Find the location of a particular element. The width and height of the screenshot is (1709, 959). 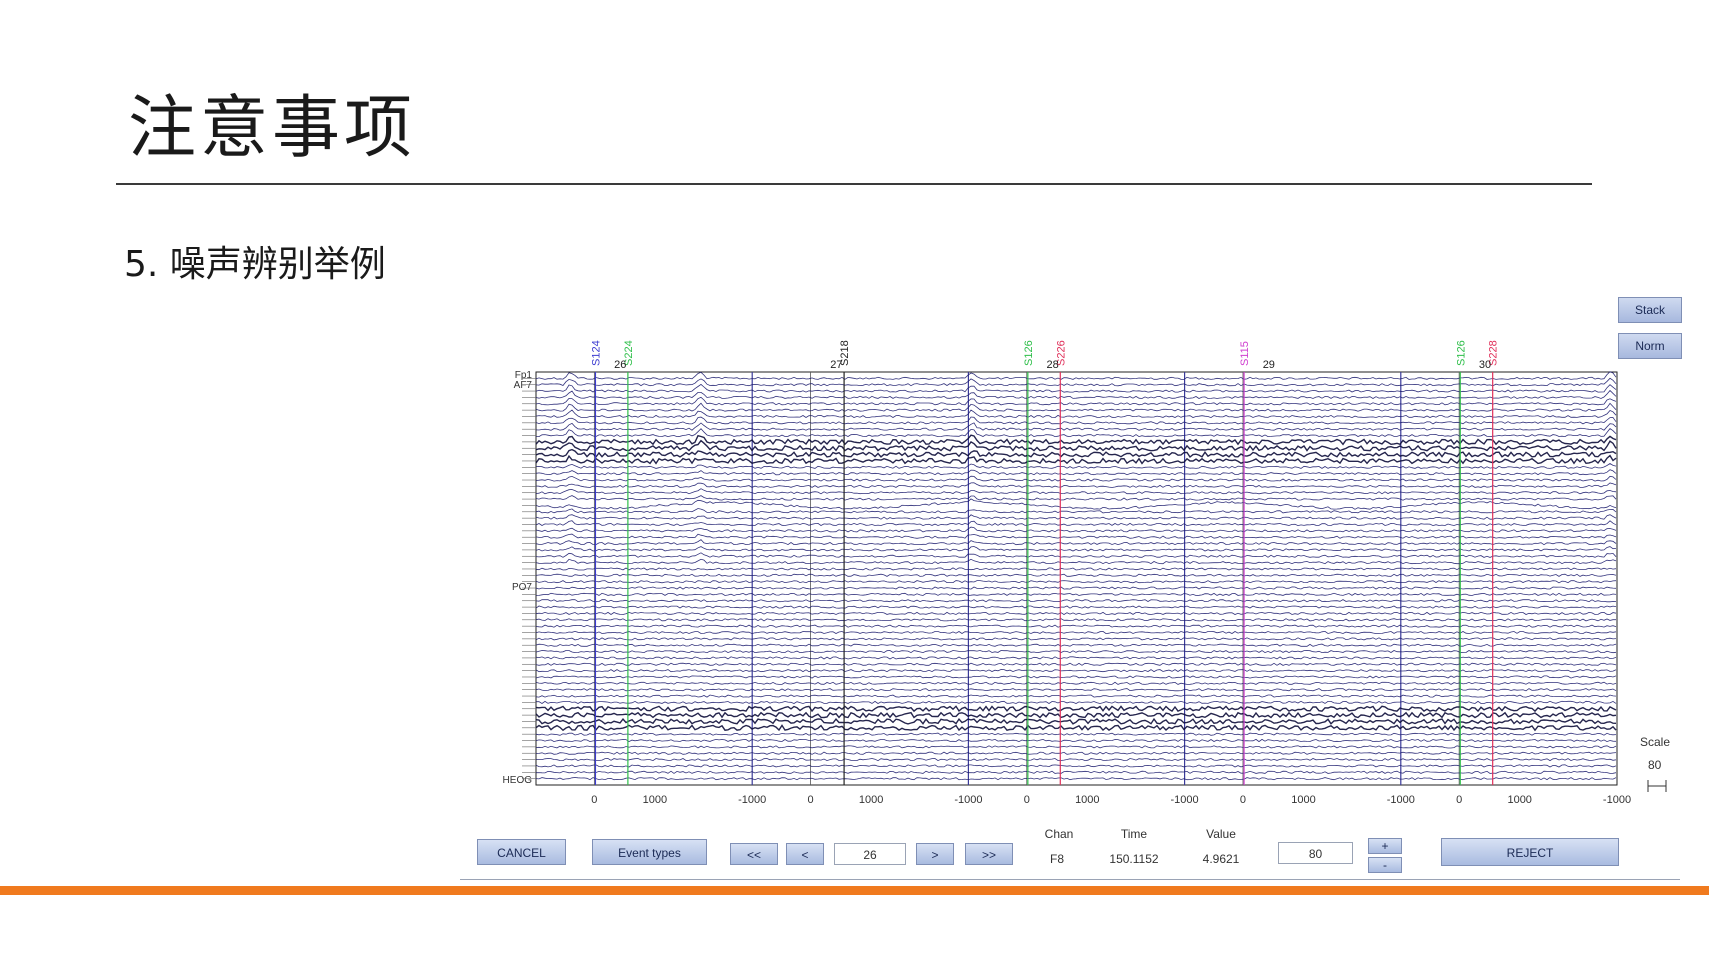

epoch-number: 26 is located at coordinates (620, 365).